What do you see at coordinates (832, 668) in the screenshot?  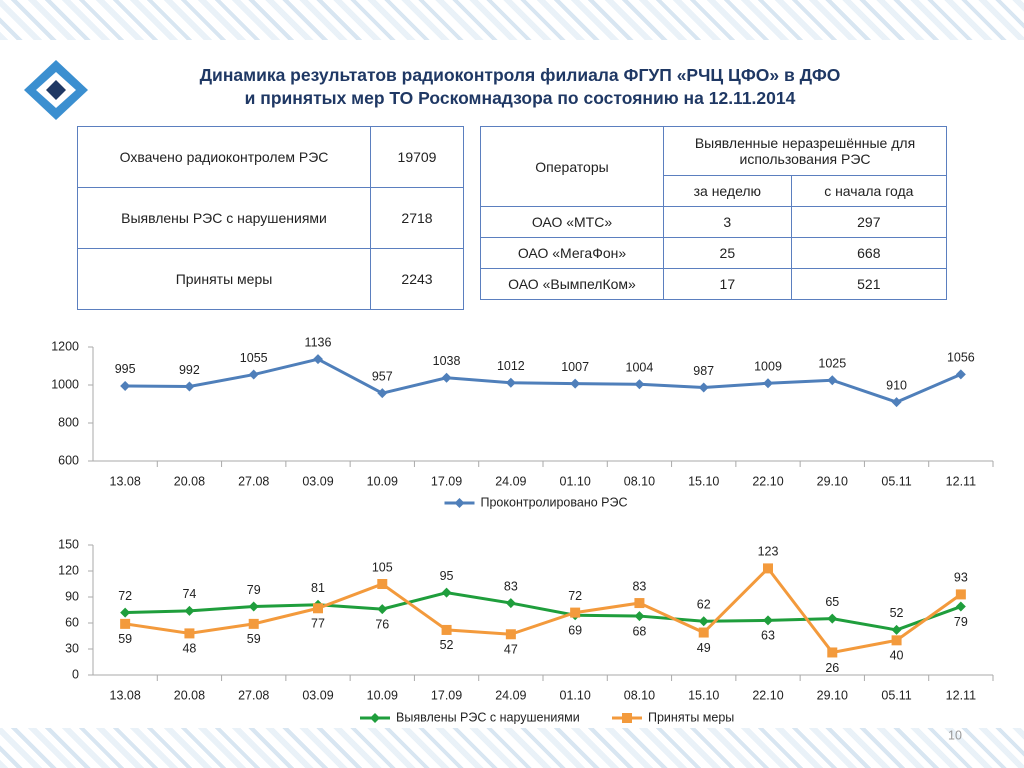 I see `data-label: 26` at bounding box center [832, 668].